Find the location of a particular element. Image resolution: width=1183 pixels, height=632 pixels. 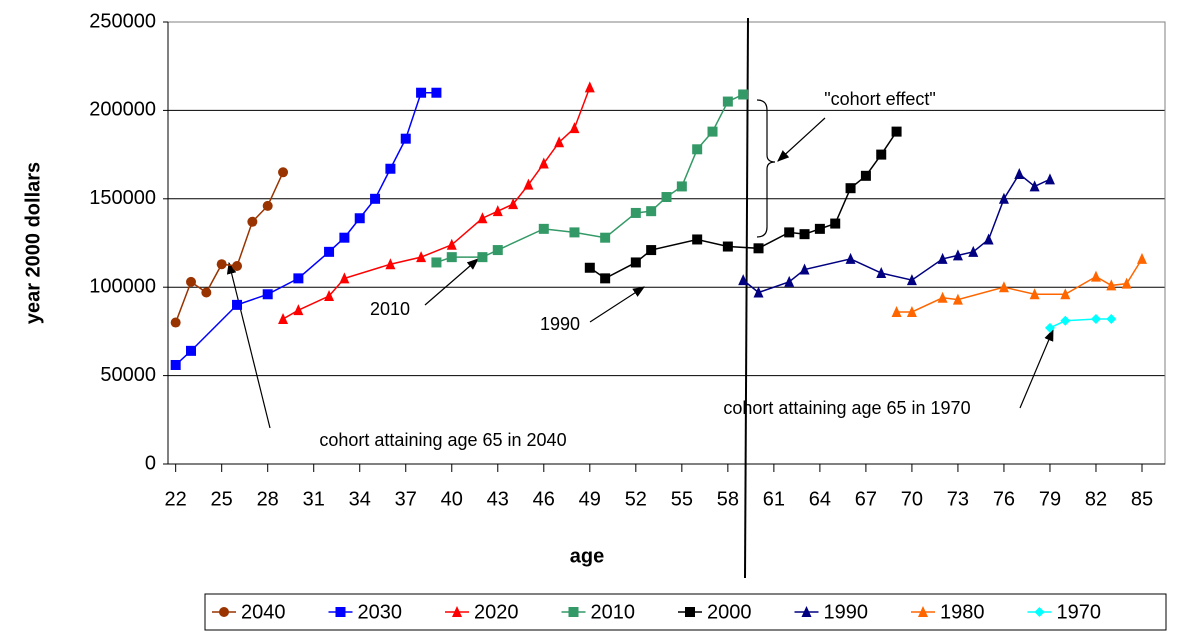

x-tick-label: 55 is located at coordinates (682, 499).